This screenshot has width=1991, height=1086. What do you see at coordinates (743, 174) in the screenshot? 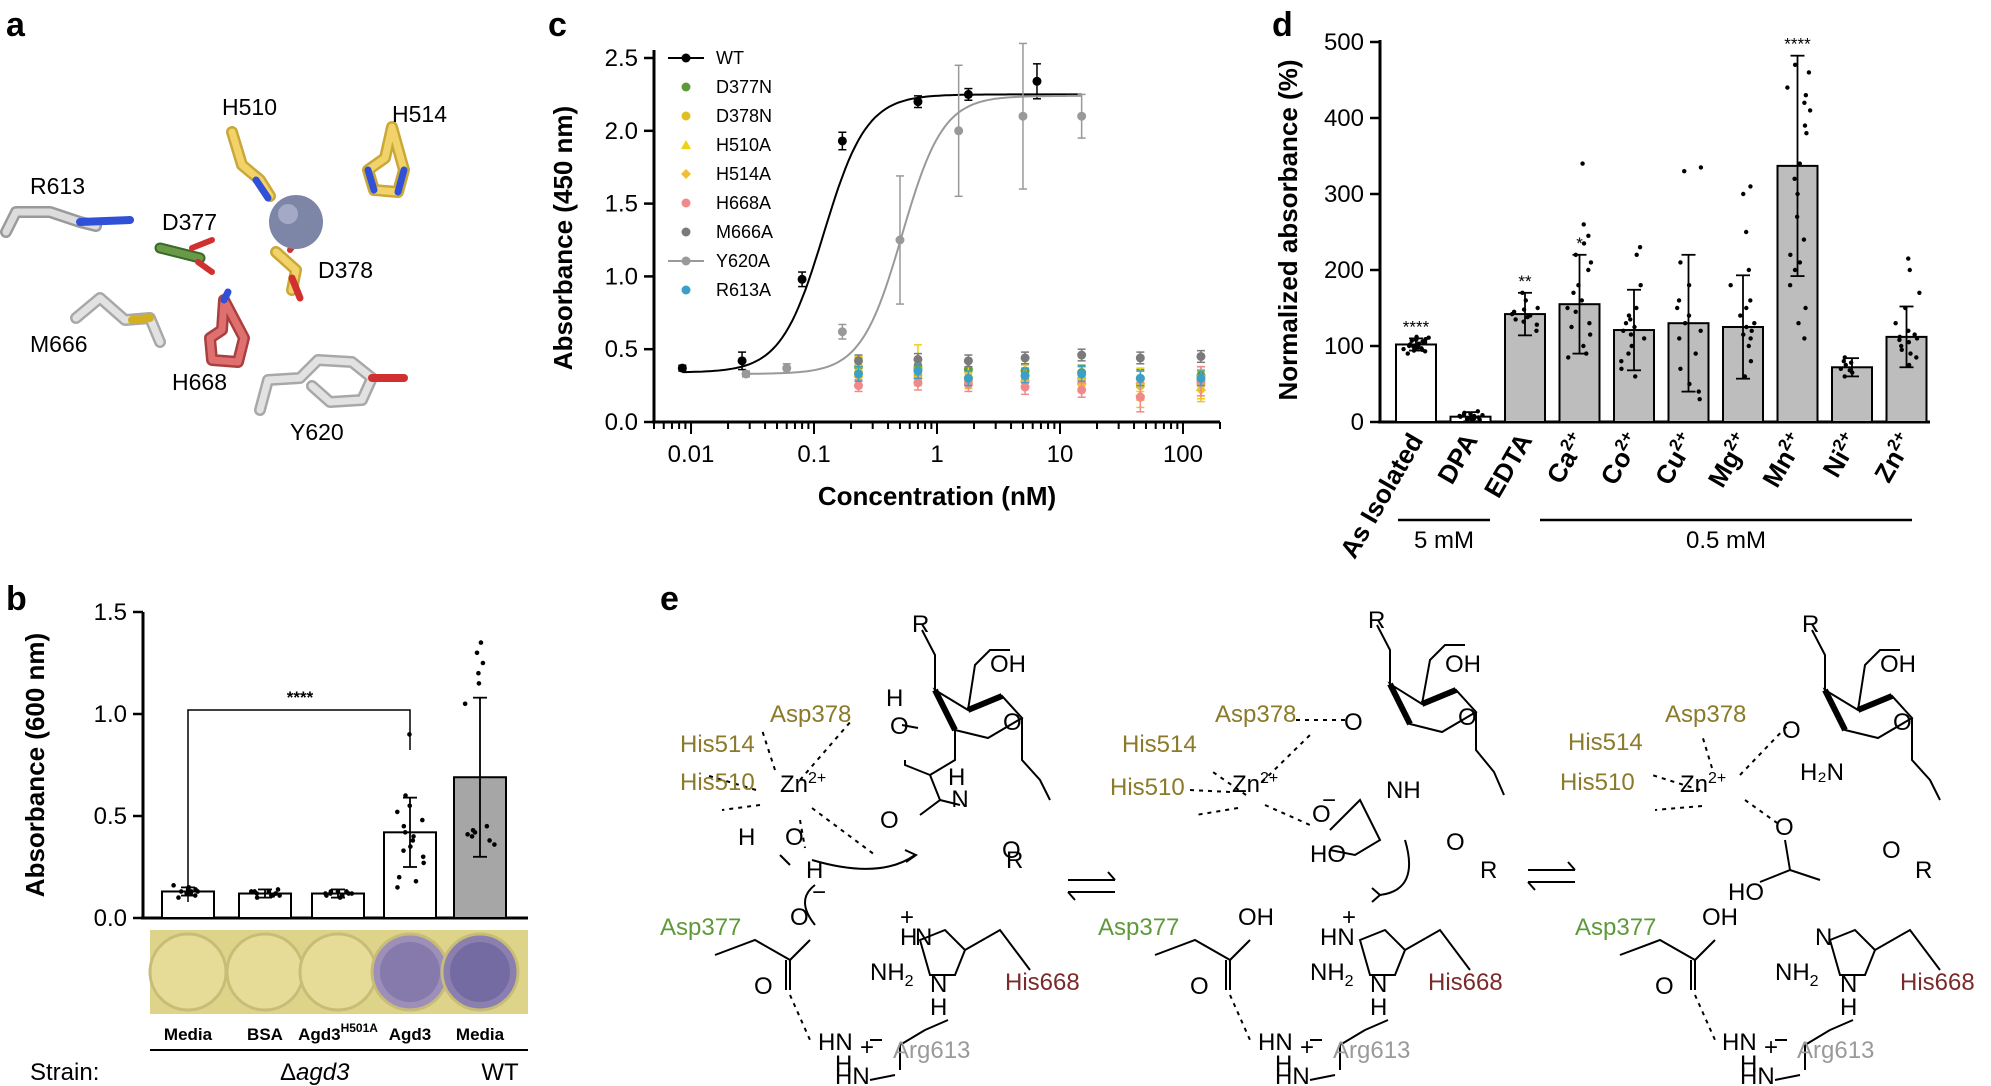
I see `legend-label: H514A` at bounding box center [743, 174].